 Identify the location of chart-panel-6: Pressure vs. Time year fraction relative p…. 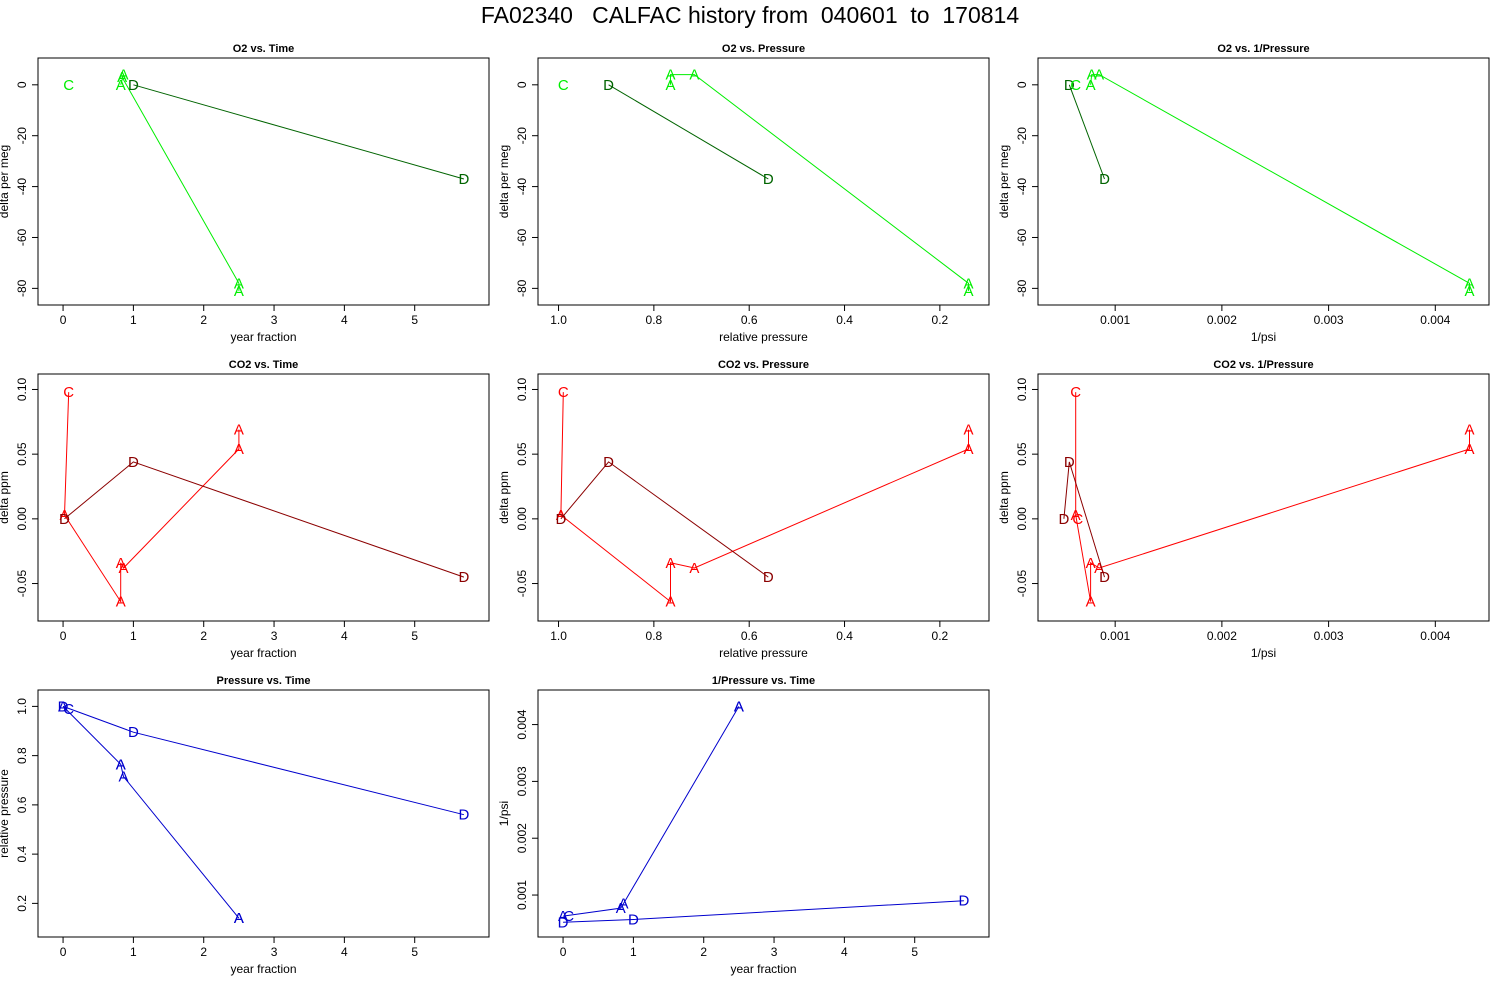
(245, 825).